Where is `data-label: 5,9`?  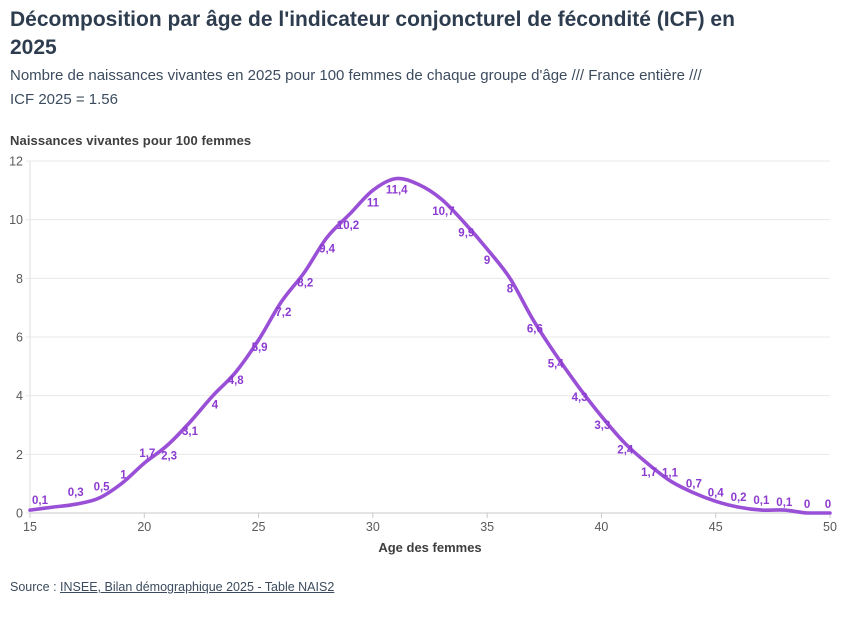
data-label: 5,9 is located at coordinates (260, 348).